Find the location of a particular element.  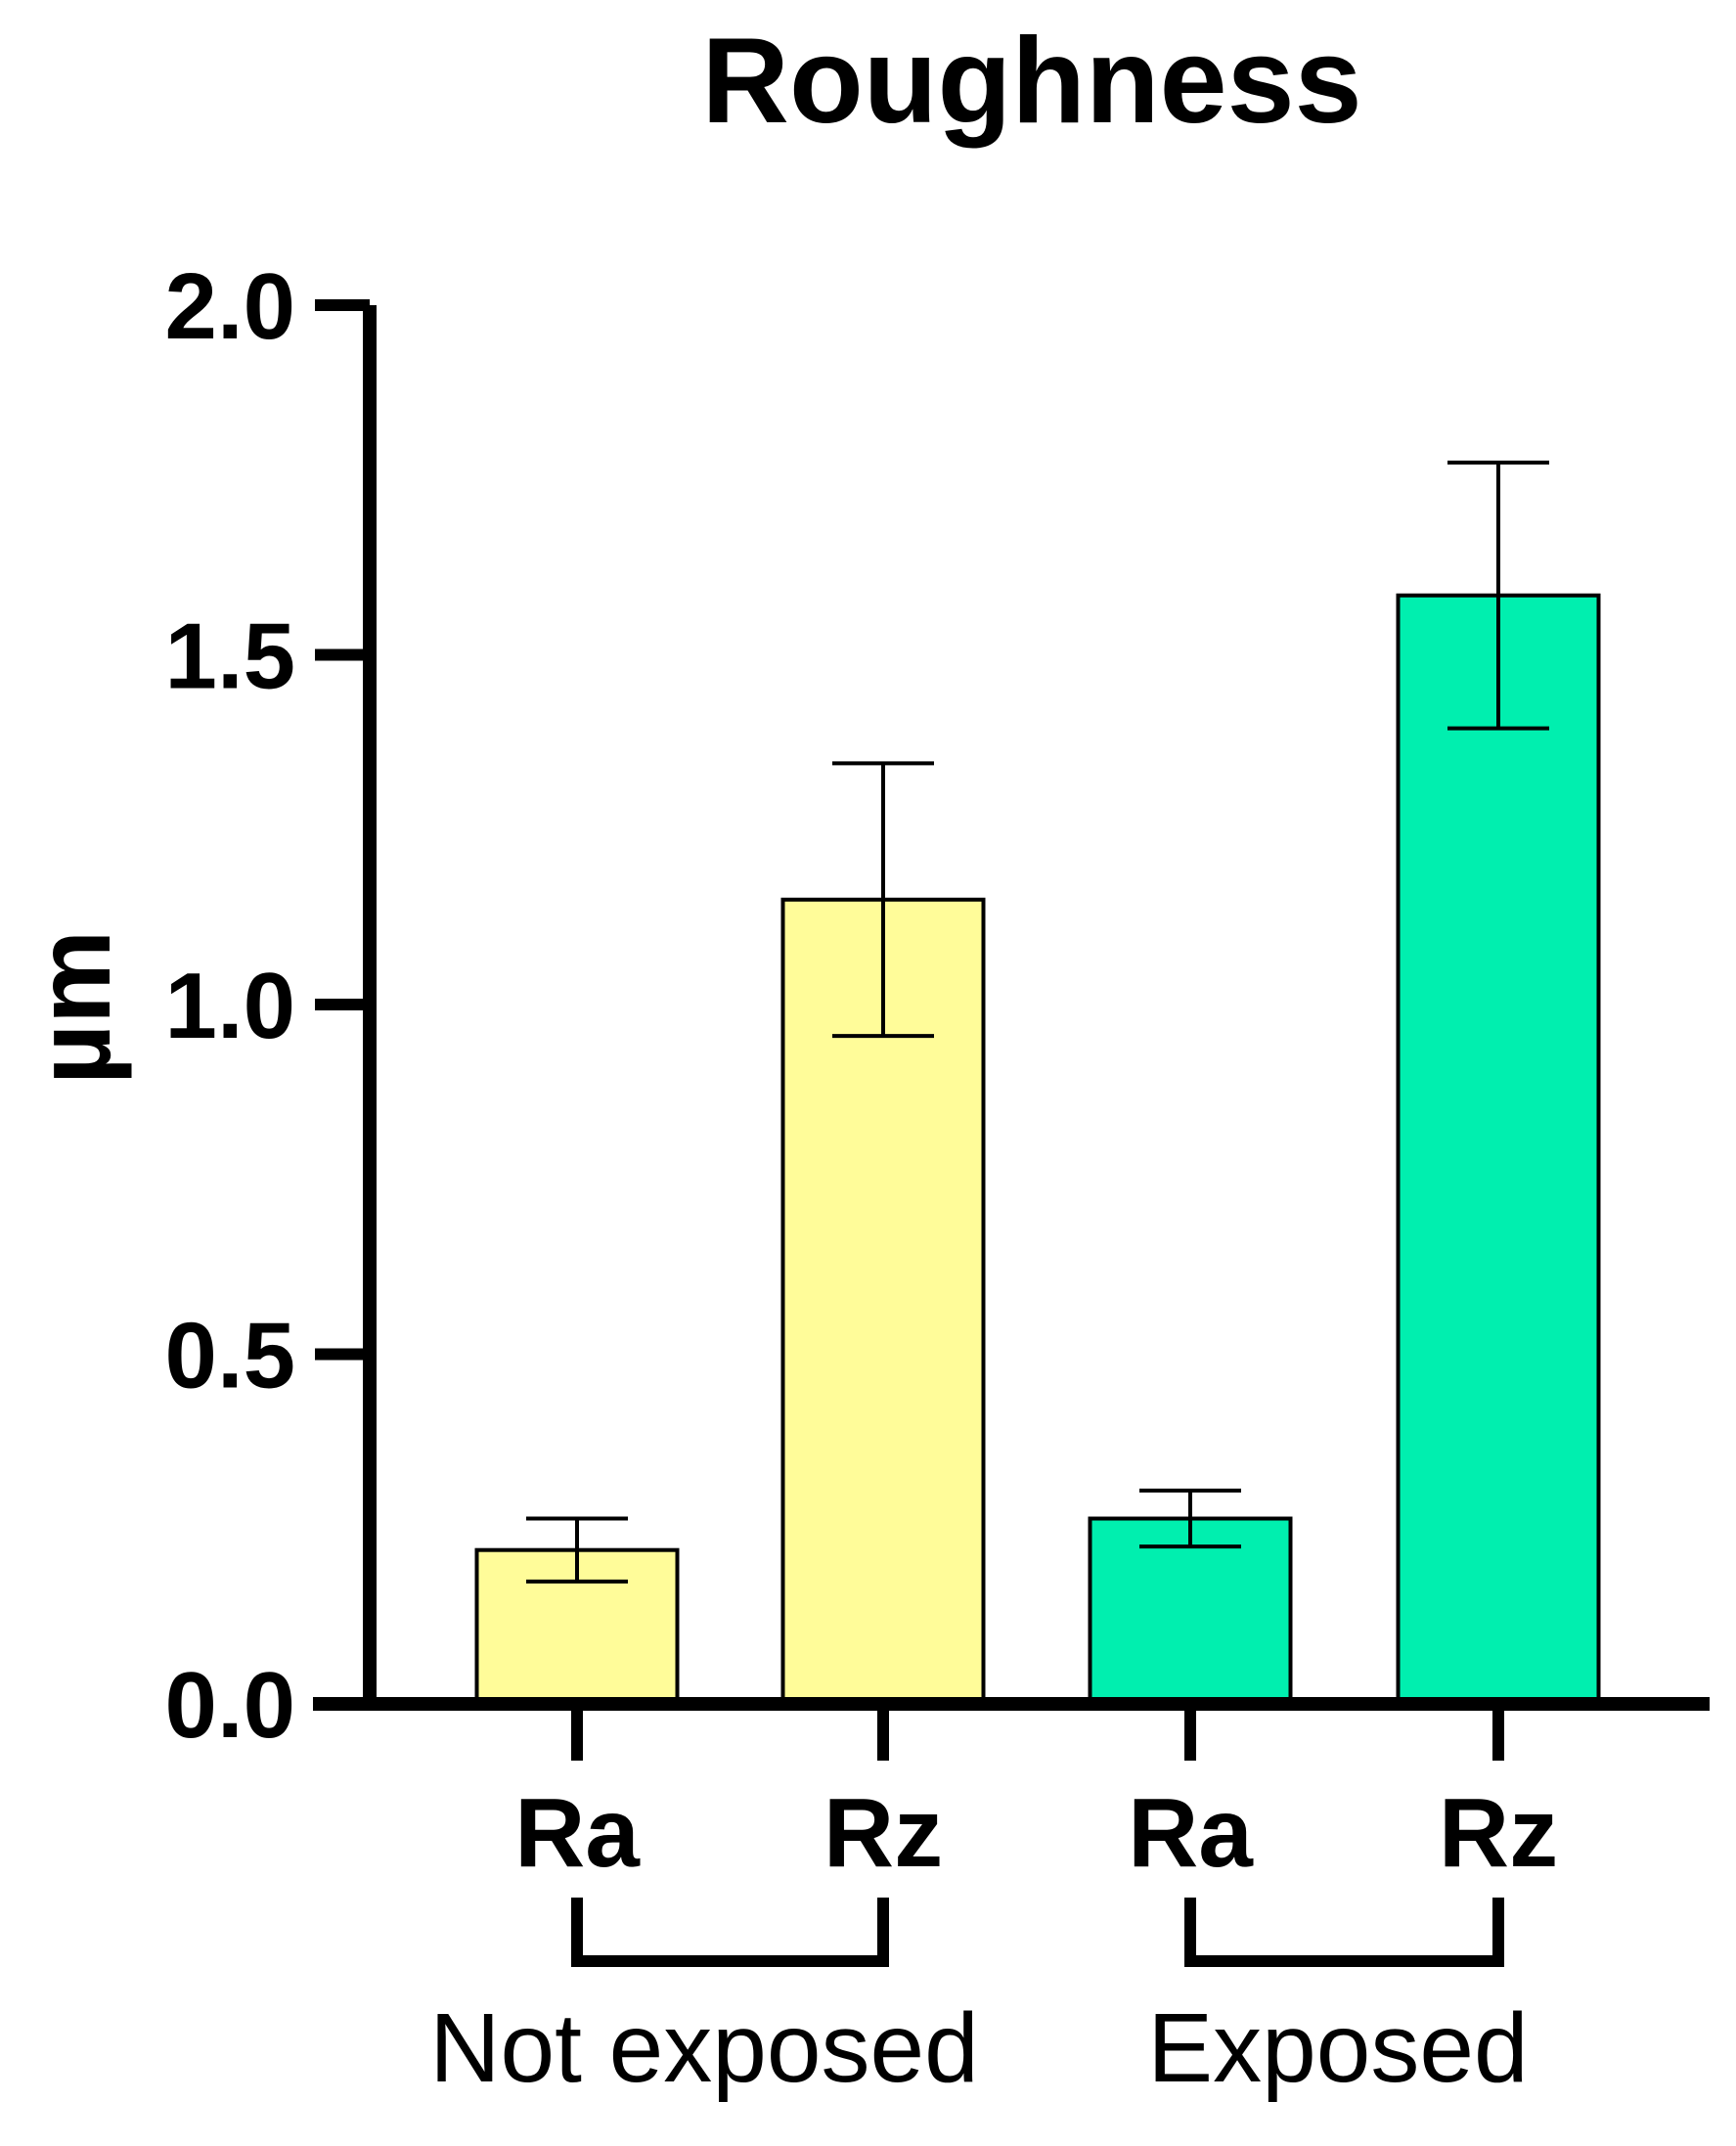

y-axis-ticks: 0.0 0.5 1.0 1.5 2.0 is located at coordinates (267, 1006).